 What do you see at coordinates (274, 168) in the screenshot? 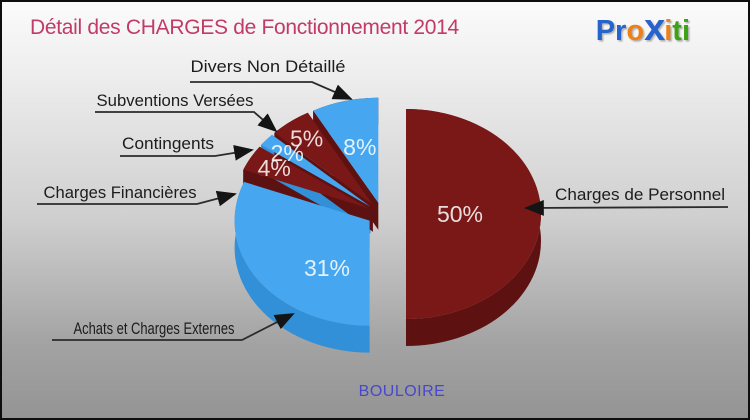
I see `slice-percent-label-charges-financieres: 4%` at bounding box center [274, 168].